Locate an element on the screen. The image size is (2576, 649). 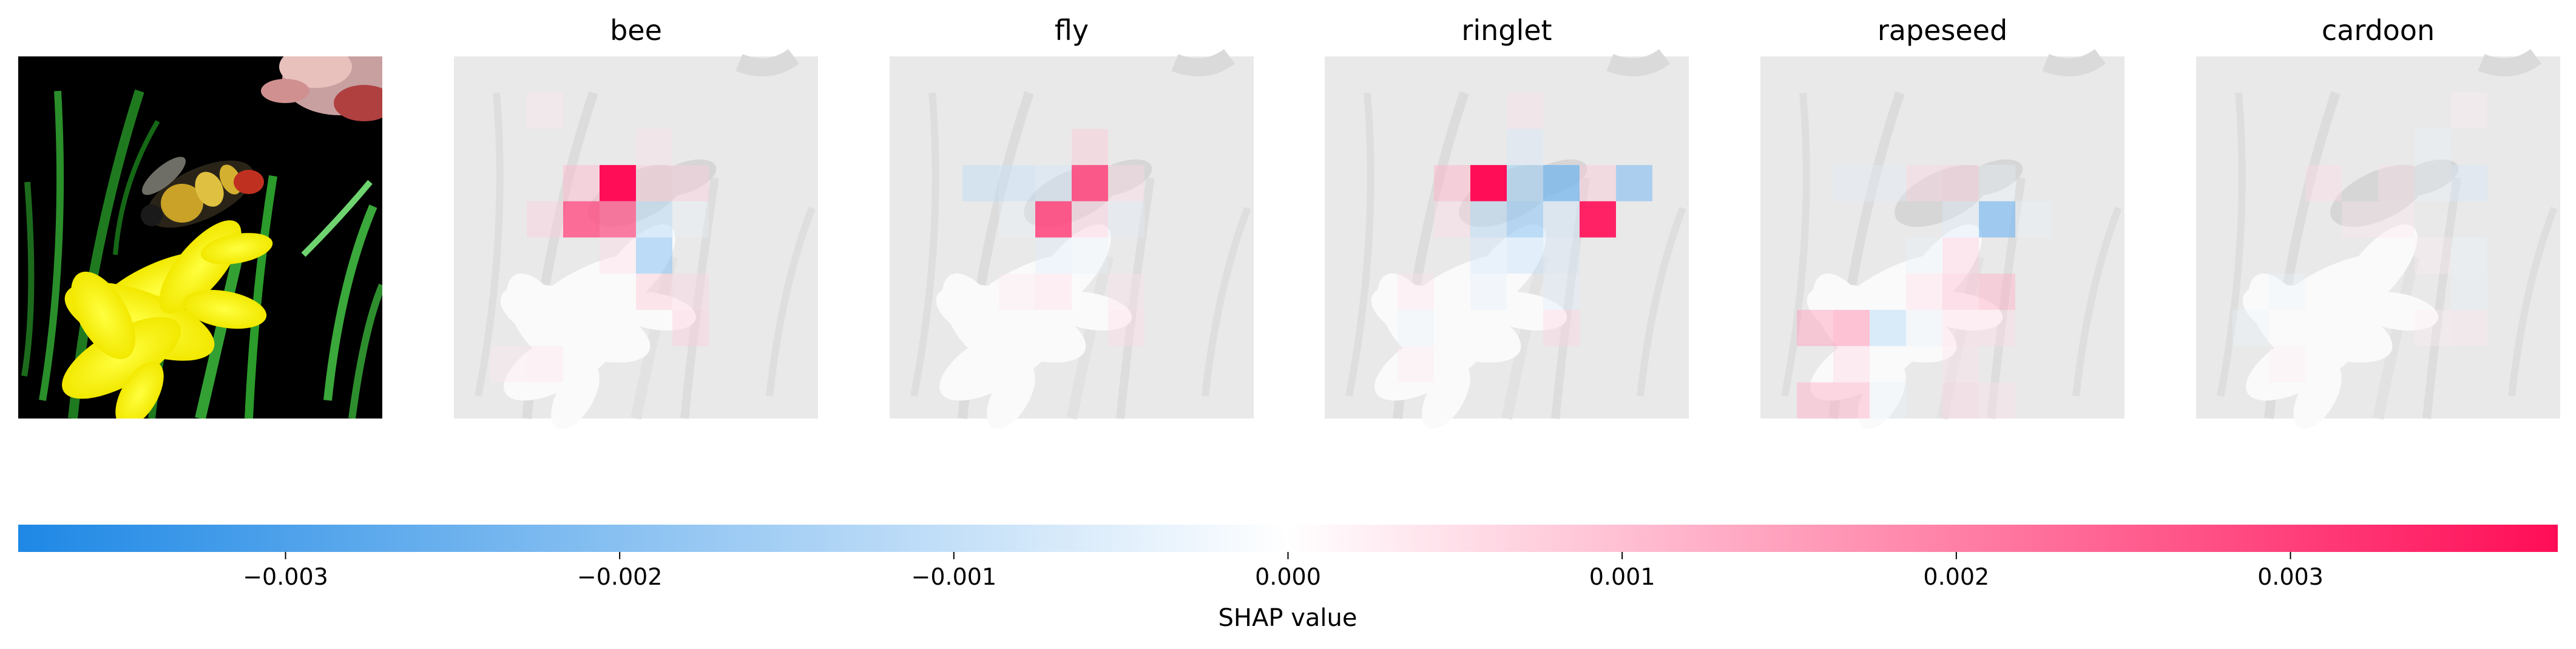
panel-ringlet is located at coordinates (1507, 246).